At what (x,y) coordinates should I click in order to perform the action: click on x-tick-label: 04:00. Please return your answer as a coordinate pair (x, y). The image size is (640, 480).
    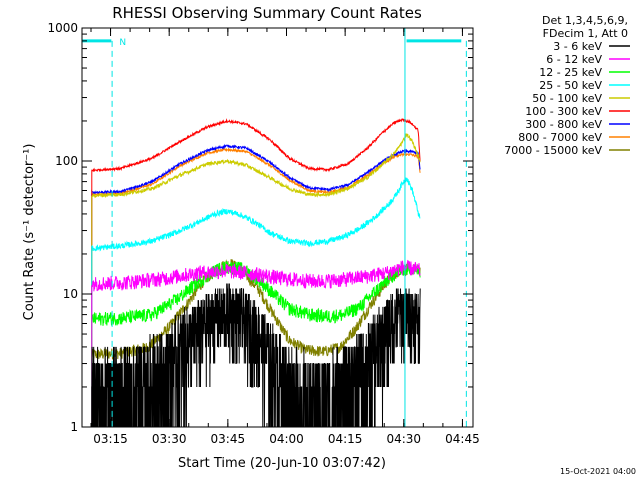
    Looking at the image, I should click on (286, 439).